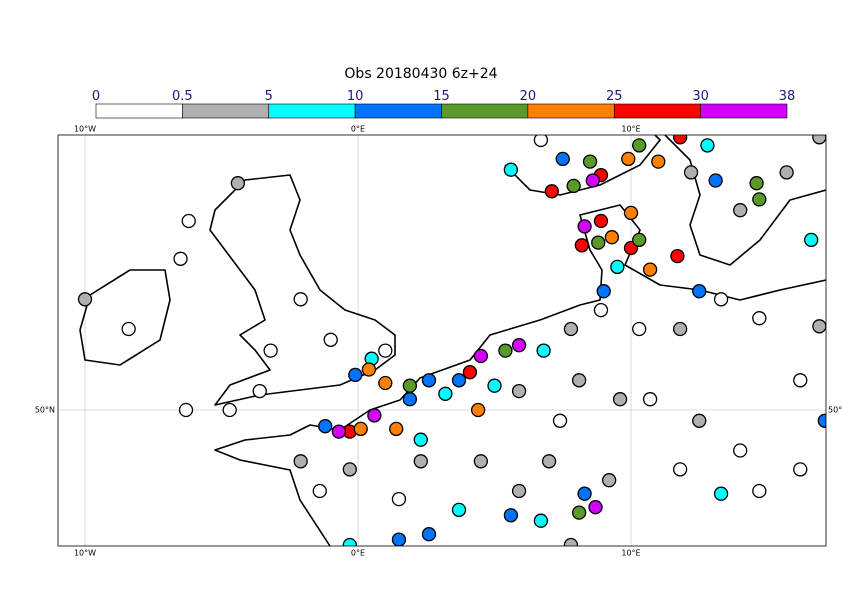 This screenshot has width=842, height=596. What do you see at coordinates (358, 553) in the screenshot?
I see `lon-label-bottom: 0°E` at bounding box center [358, 553].